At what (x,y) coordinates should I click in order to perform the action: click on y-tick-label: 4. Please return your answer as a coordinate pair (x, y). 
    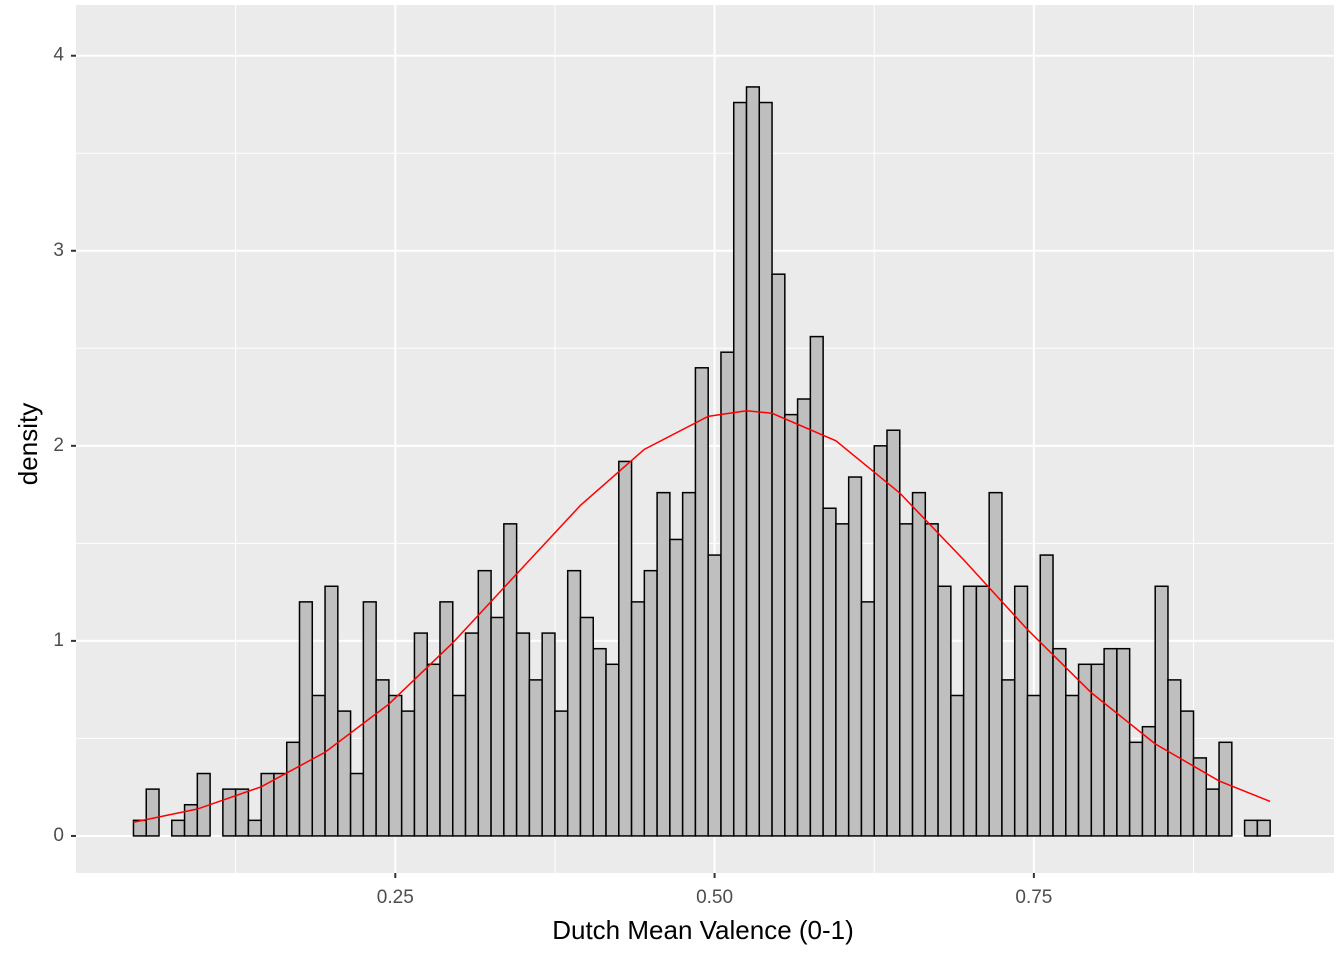
    Looking at the image, I should click on (58, 55).